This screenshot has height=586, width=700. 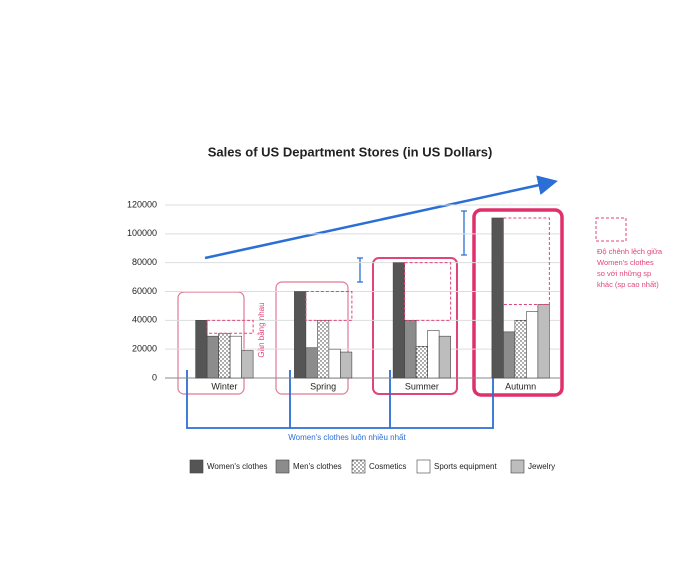 I want to click on legend-label: Women's clothes, so click(x=237, y=466).